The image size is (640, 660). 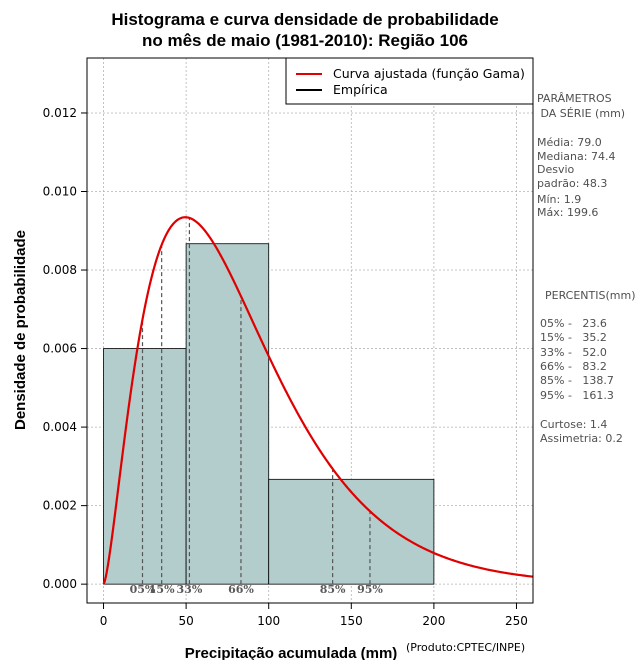 What do you see at coordinates (190, 589) in the screenshot?
I see `percentile-label-2: 33%` at bounding box center [190, 589].